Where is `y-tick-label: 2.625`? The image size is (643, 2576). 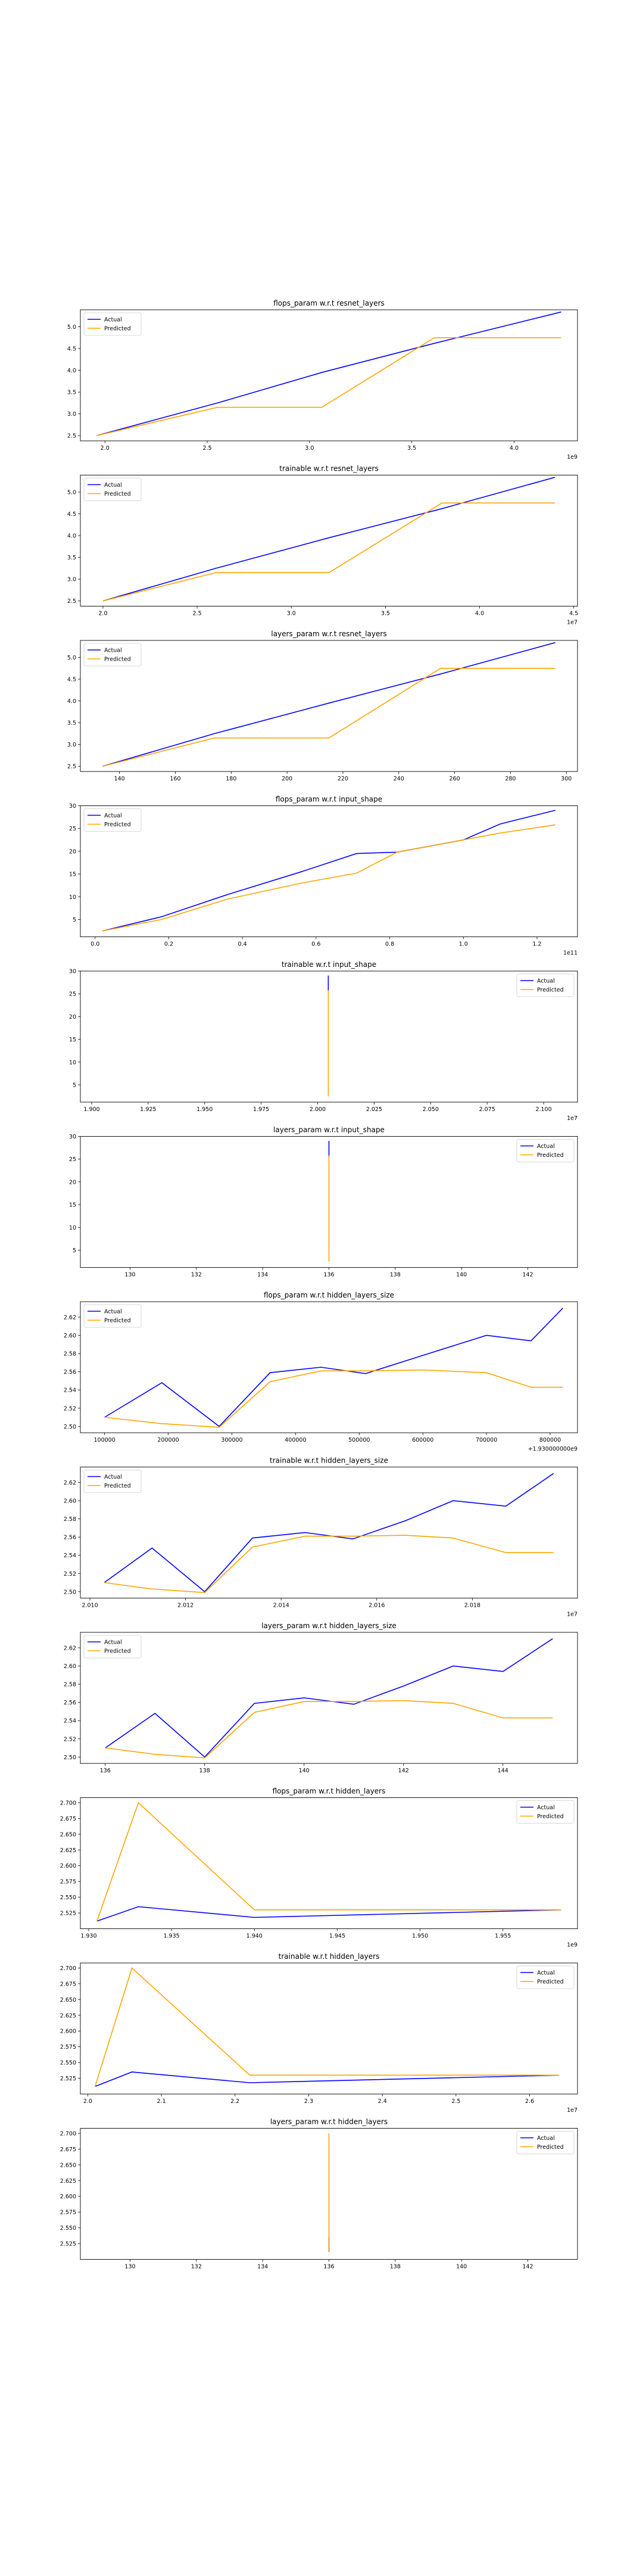 y-tick-label: 2.625 is located at coordinates (68, 2181).